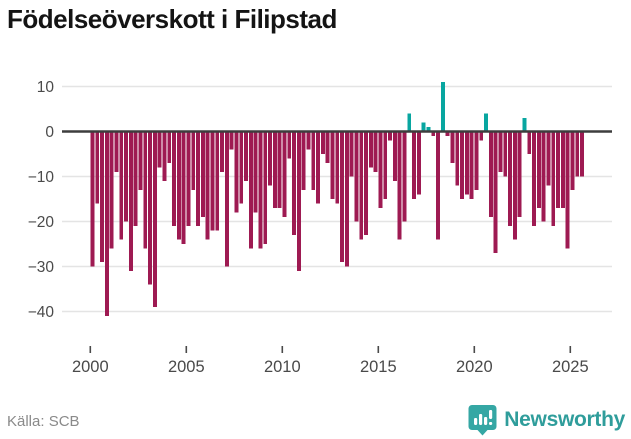 Image resolution: width=631 pixels, height=439 pixels. I want to click on source-credit: Källa: SCB, so click(43, 421).